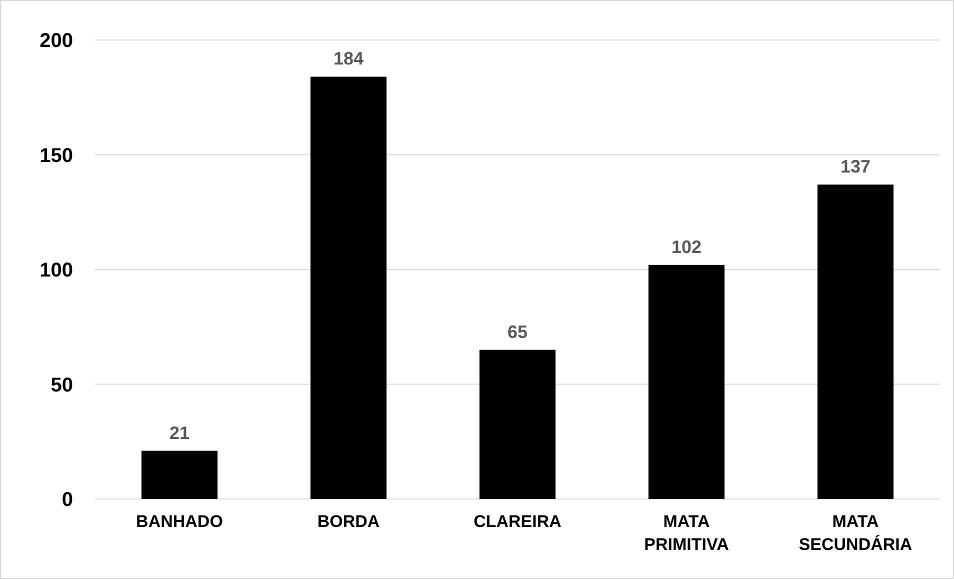  Describe the element at coordinates (517, 332) in the screenshot. I see `data-label: 65` at that location.